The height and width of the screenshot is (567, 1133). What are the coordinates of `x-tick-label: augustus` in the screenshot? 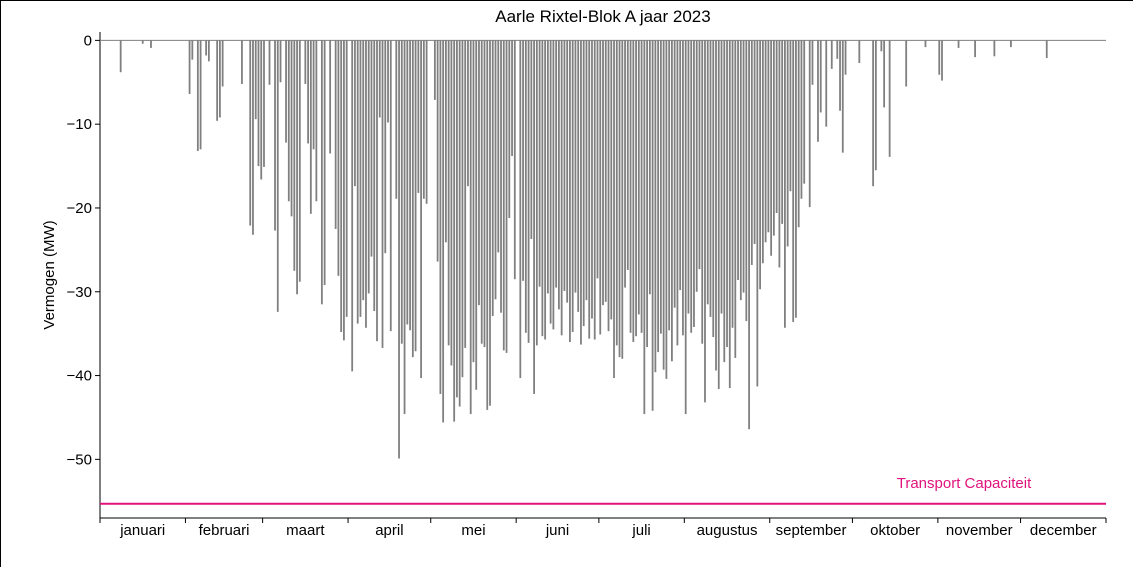 It's located at (727, 530).